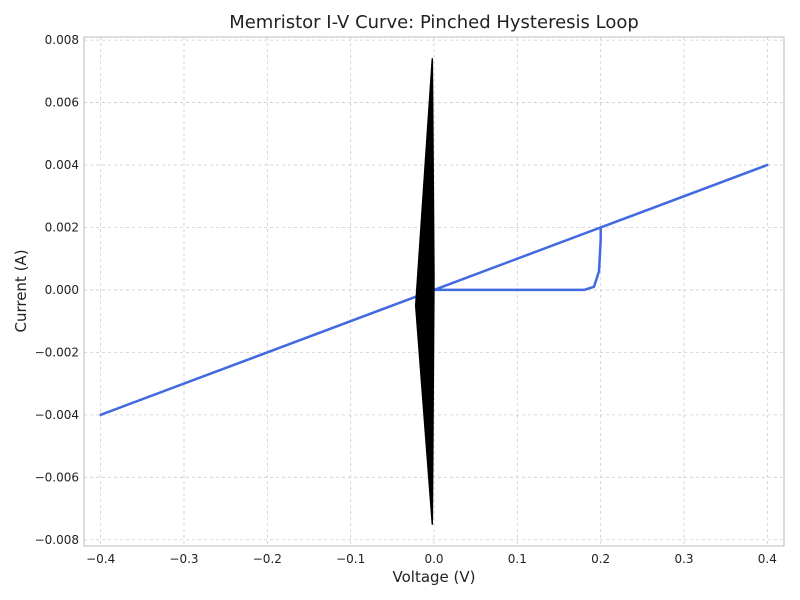 This screenshot has width=800, height=600. Describe the element at coordinates (683, 559) in the screenshot. I see `x-tick-label: 0.3` at that location.